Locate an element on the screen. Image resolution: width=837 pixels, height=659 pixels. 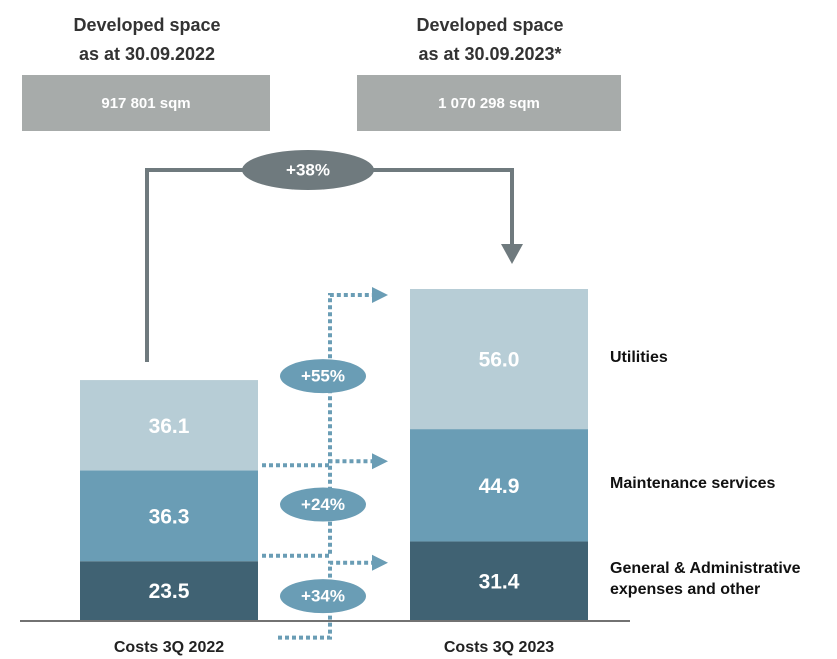
x-tick-label: Costs 3Q 2022 is located at coordinates (169, 647).